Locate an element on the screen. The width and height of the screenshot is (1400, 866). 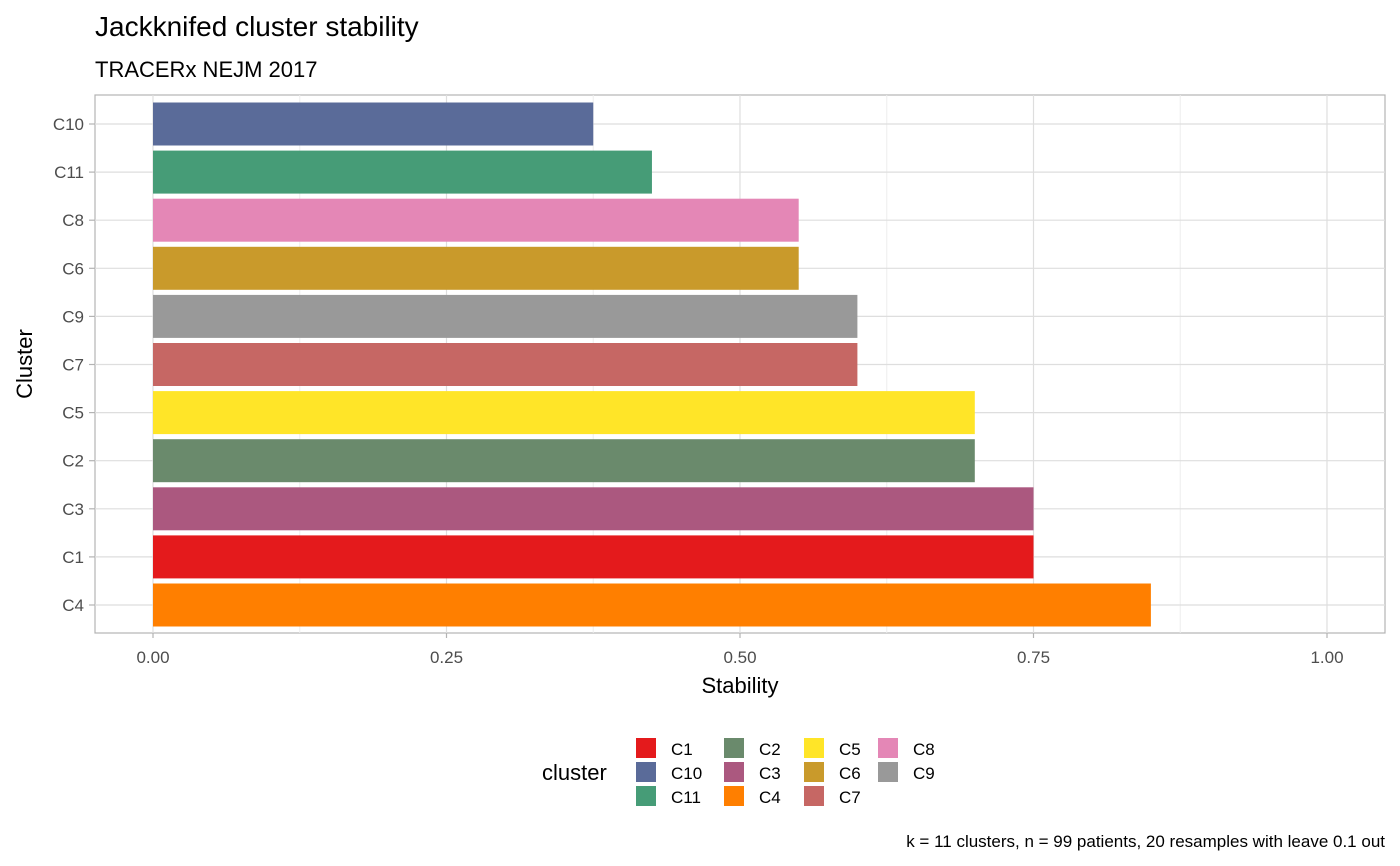
bar-c9 is located at coordinates (505, 316).